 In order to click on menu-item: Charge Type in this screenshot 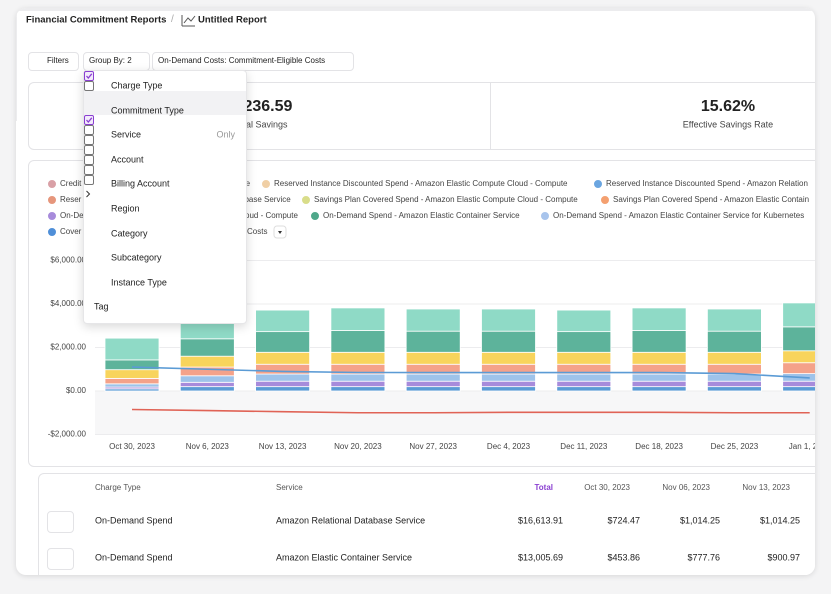, I will do `click(137, 85)`.